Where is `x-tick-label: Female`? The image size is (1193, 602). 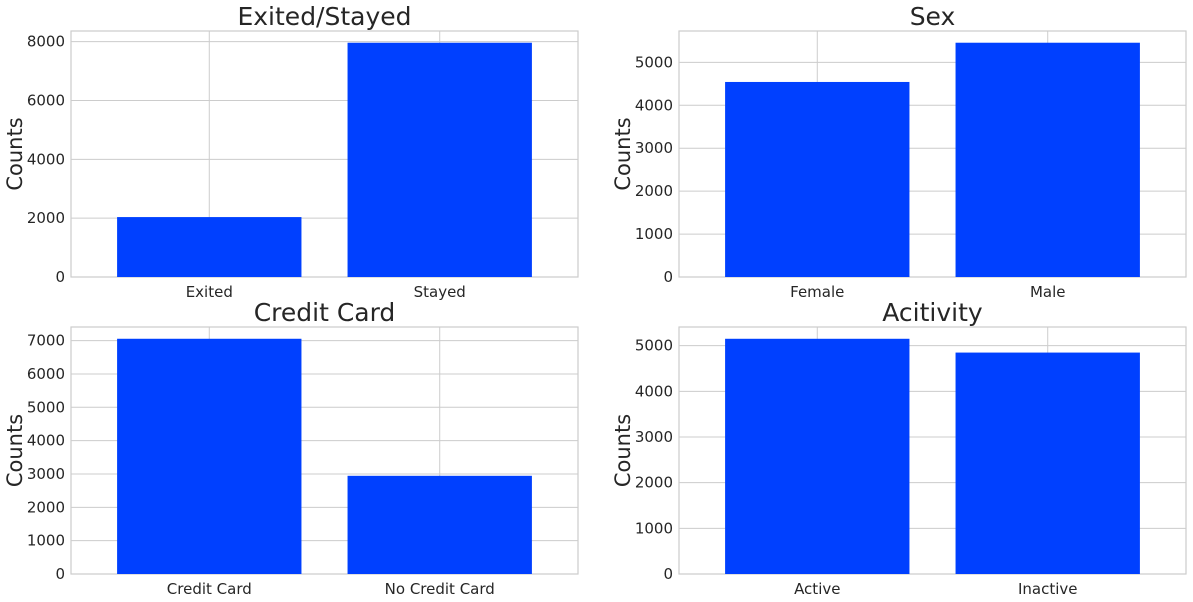 x-tick-label: Female is located at coordinates (817, 292).